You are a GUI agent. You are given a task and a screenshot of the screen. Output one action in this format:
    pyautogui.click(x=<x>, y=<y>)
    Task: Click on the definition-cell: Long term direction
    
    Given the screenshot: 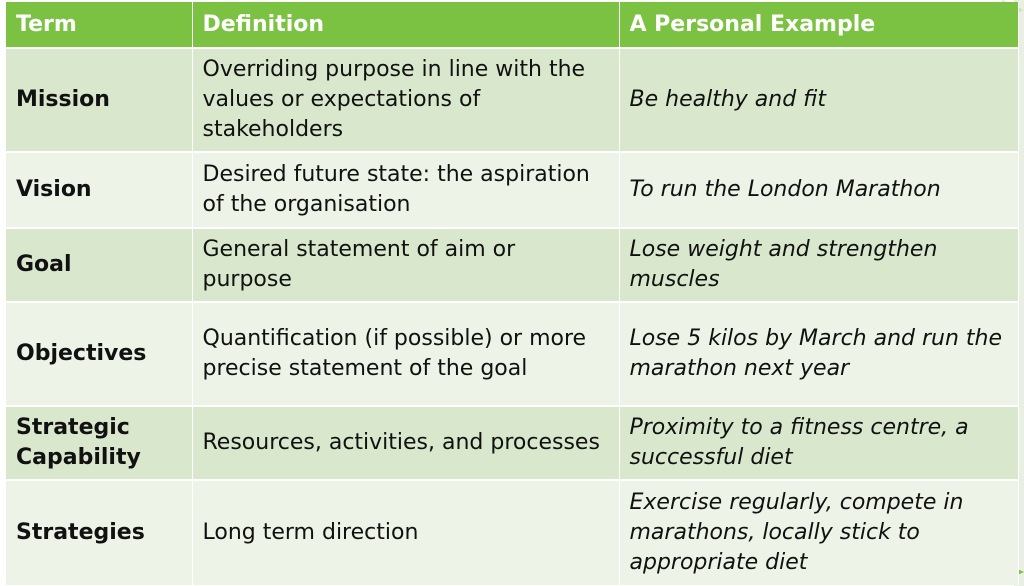 What is the action you would take?
    pyautogui.click(x=406, y=532)
    